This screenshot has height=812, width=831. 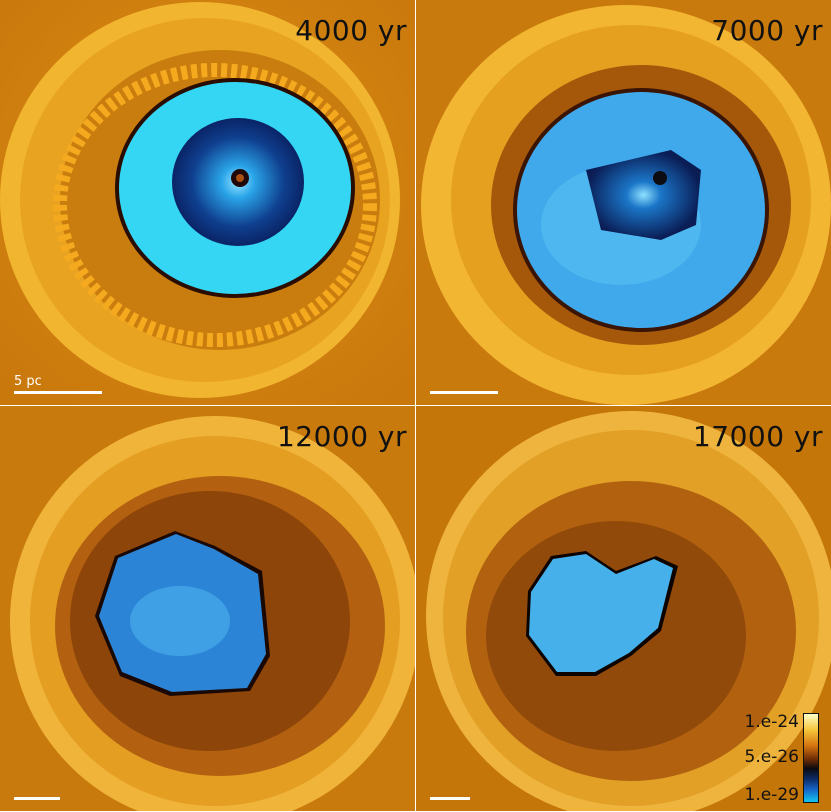 I want to click on time-label: 7000 yr, so click(x=767, y=30).